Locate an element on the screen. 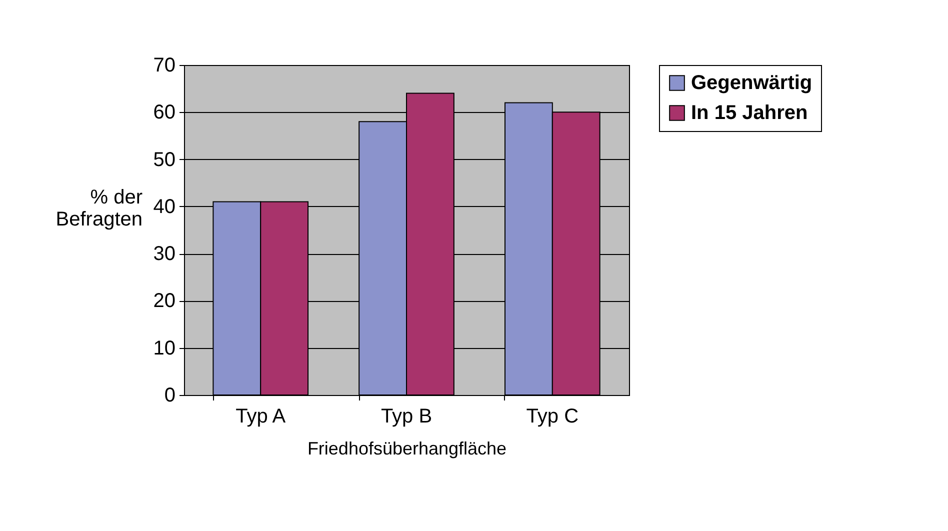 The width and height of the screenshot is (948, 531). legend-label: Gegenwärtig is located at coordinates (751, 83).